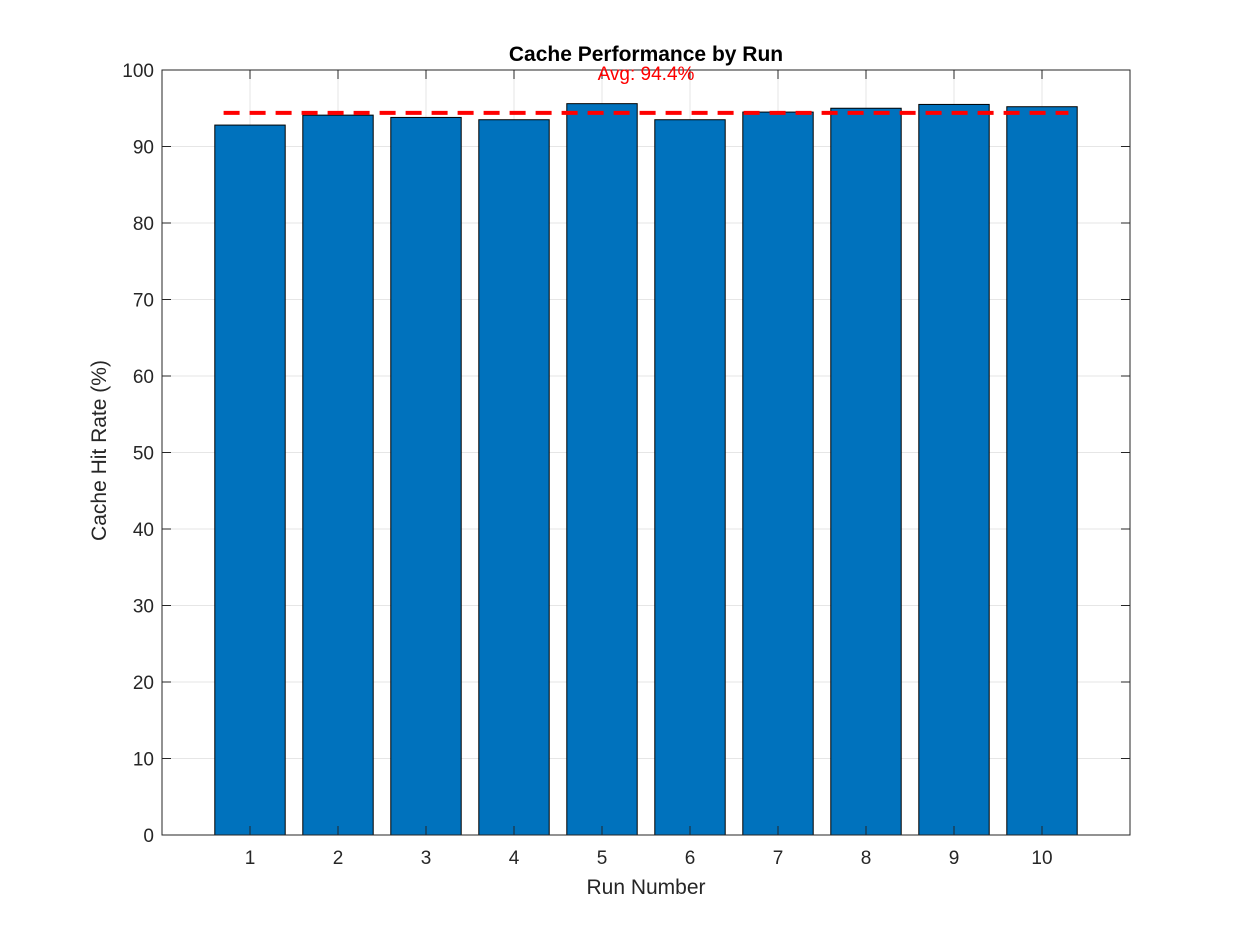 This screenshot has width=1250, height=938. What do you see at coordinates (250, 858) in the screenshot?
I see `x-tick-label: 1` at bounding box center [250, 858].